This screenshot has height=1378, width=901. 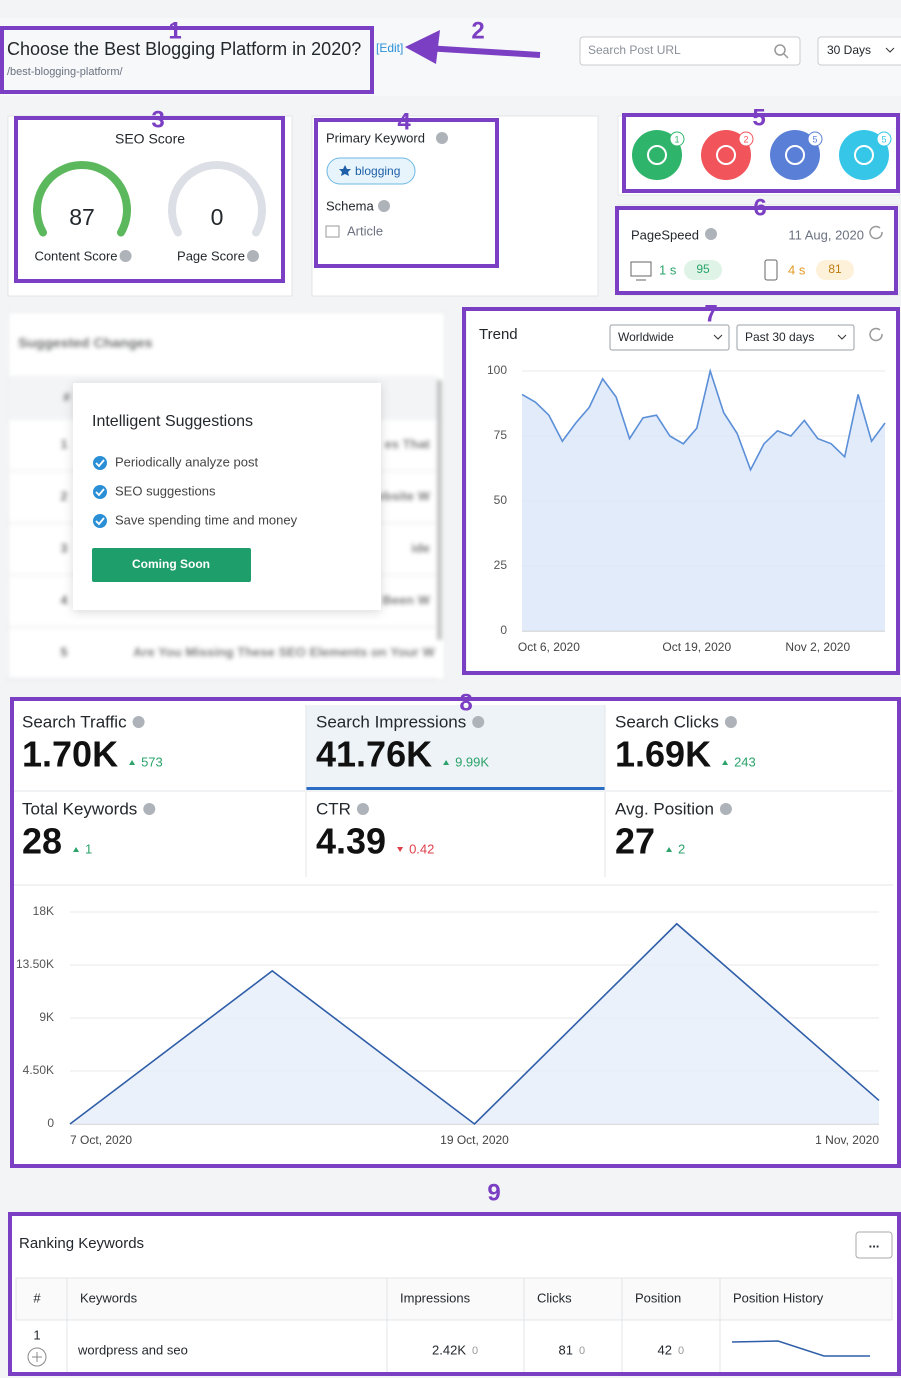 What do you see at coordinates (849, 50) in the screenshot?
I see `range-label: 30 Days` at bounding box center [849, 50].